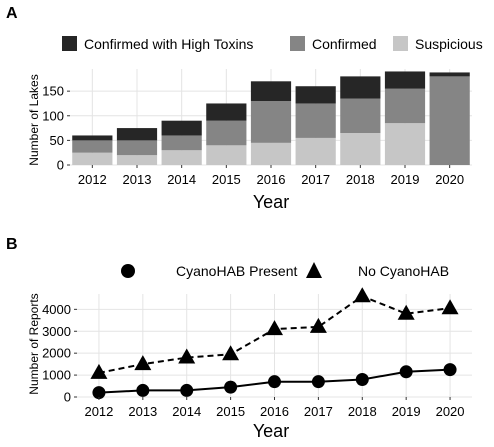 The width and height of the screenshot is (494, 447). I want to click on point-no-cyanohab-2019, so click(406, 312).